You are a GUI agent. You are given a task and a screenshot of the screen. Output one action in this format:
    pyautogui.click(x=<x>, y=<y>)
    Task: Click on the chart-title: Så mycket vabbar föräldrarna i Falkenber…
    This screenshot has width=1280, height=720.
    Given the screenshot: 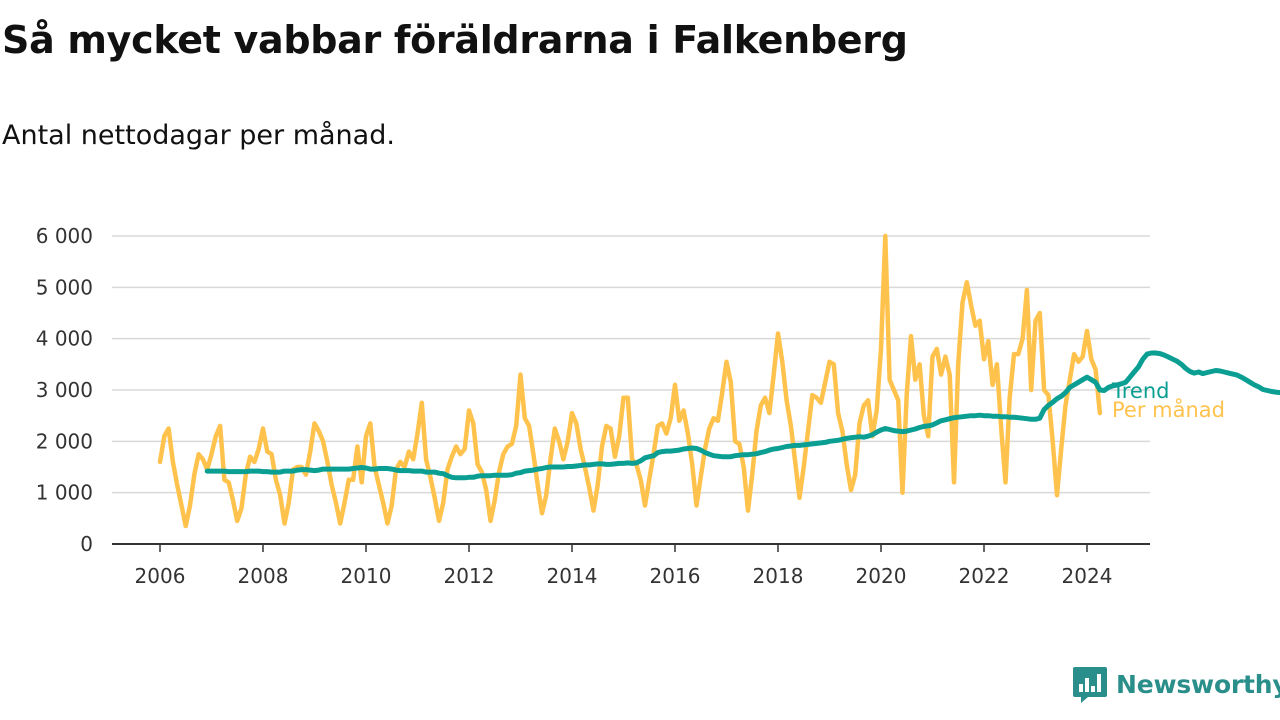 What is the action you would take?
    pyautogui.click(x=455, y=40)
    